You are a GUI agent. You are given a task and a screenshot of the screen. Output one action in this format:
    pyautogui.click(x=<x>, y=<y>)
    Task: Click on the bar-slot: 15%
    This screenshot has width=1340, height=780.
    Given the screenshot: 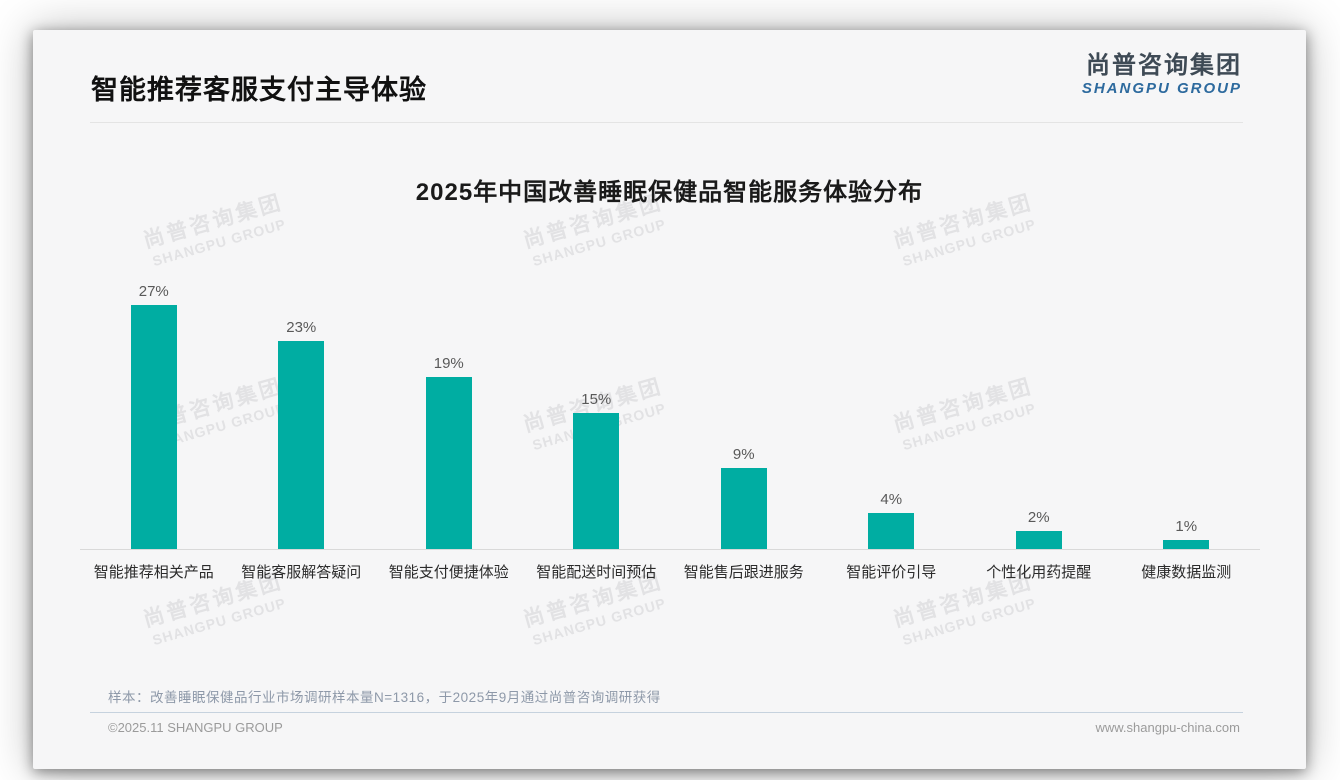 What is the action you would take?
    pyautogui.click(x=597, y=470)
    